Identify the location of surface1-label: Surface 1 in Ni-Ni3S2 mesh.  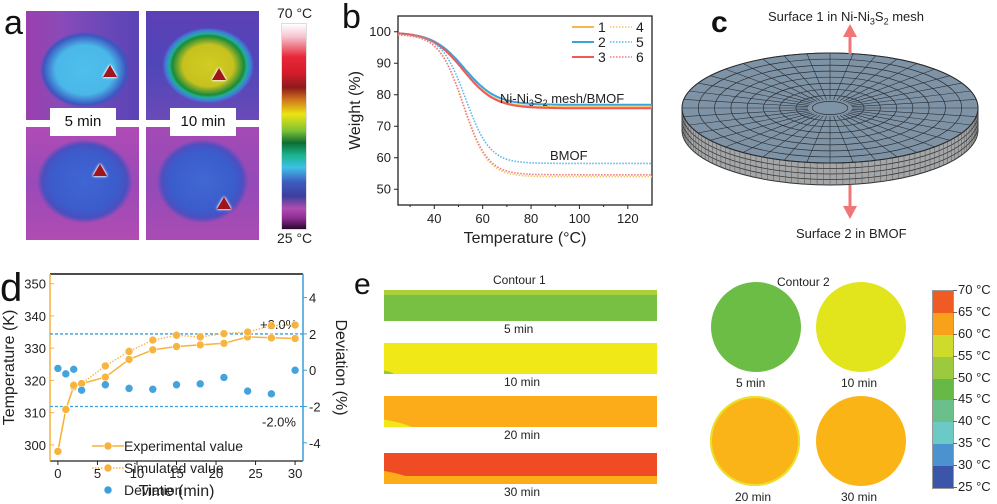
(846, 18).